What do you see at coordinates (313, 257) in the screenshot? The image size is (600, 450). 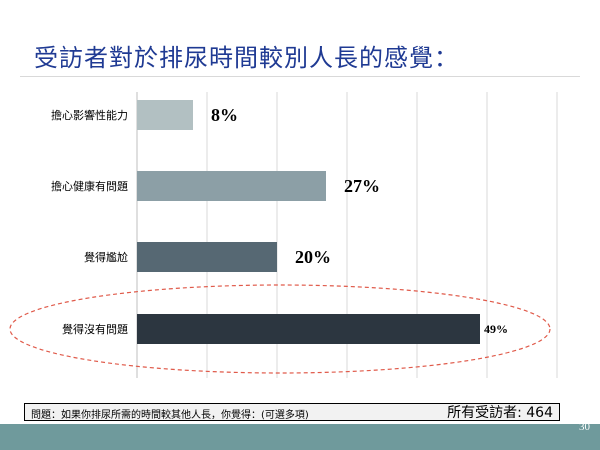 I see `data-label: 20%` at bounding box center [313, 257].